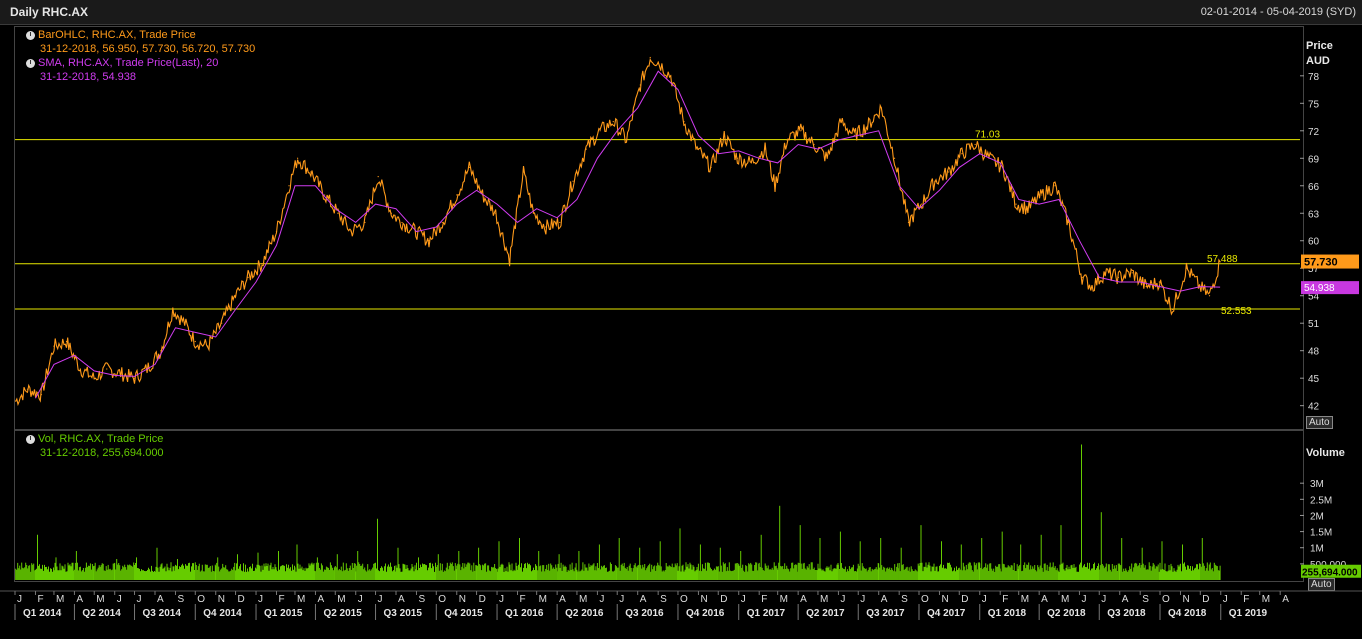  What do you see at coordinates (766, 613) in the screenshot?
I see `quarter-label: Q1 2017` at bounding box center [766, 613].